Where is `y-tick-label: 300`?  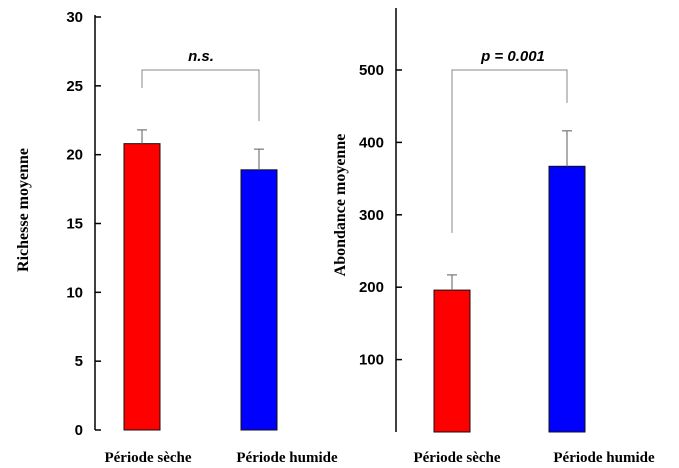
y-tick-label: 300 is located at coordinates (371, 215).